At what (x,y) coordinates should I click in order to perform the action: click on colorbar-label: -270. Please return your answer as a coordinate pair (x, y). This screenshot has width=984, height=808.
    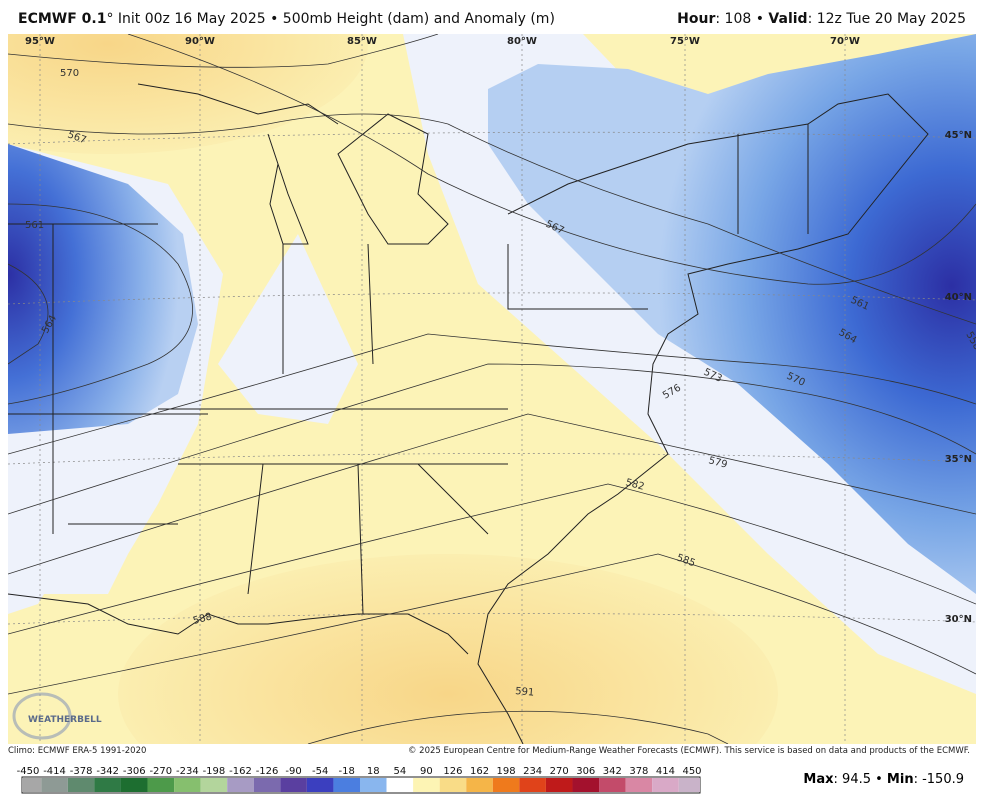
    Looking at the image, I should click on (160, 771).